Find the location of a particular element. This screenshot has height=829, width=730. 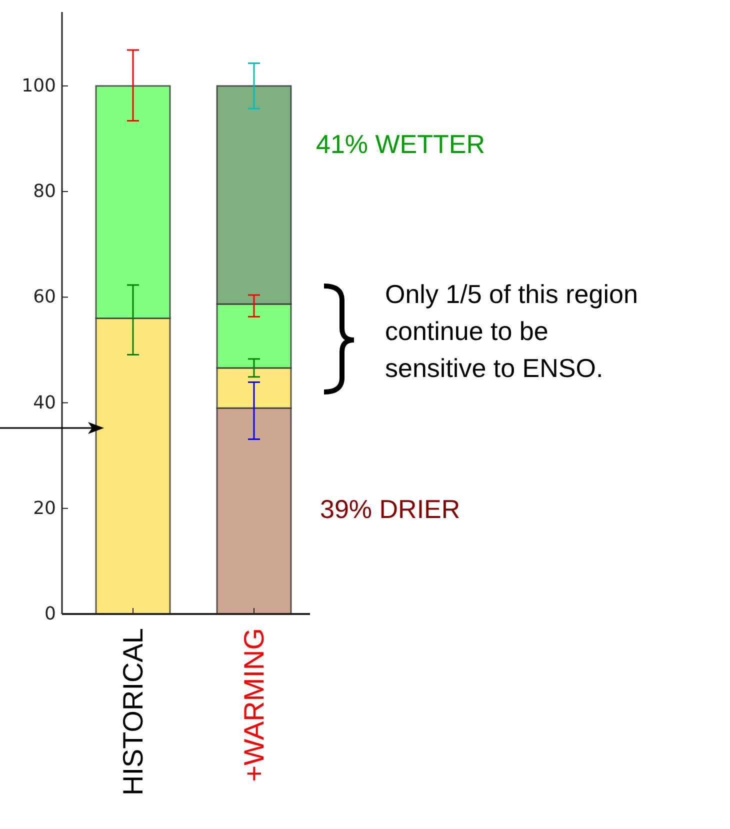

y-tick-label: 20 is located at coordinates (44, 508).